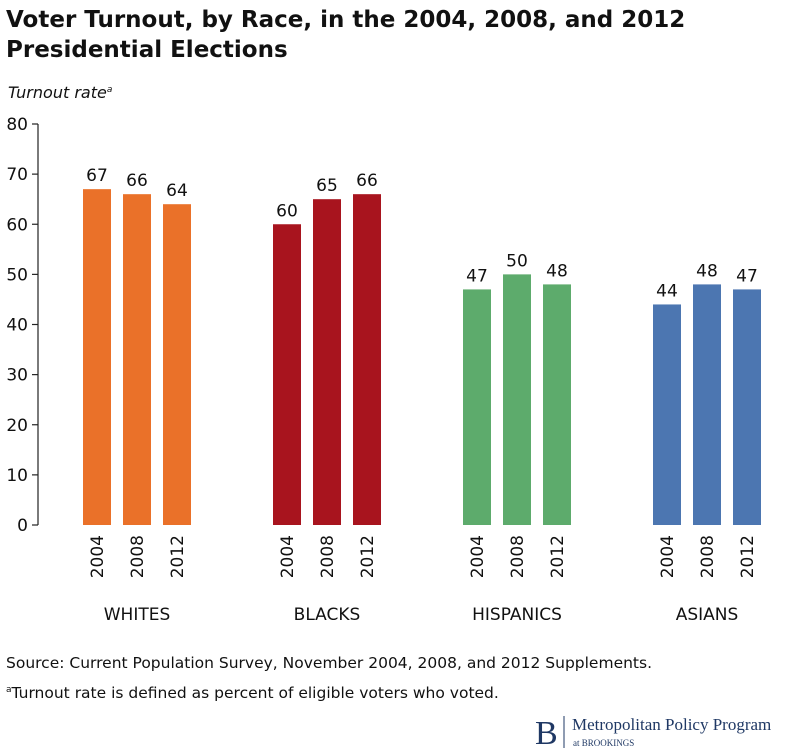  Describe the element at coordinates (287, 211) in the screenshot. I see `value-label: 60` at that location.